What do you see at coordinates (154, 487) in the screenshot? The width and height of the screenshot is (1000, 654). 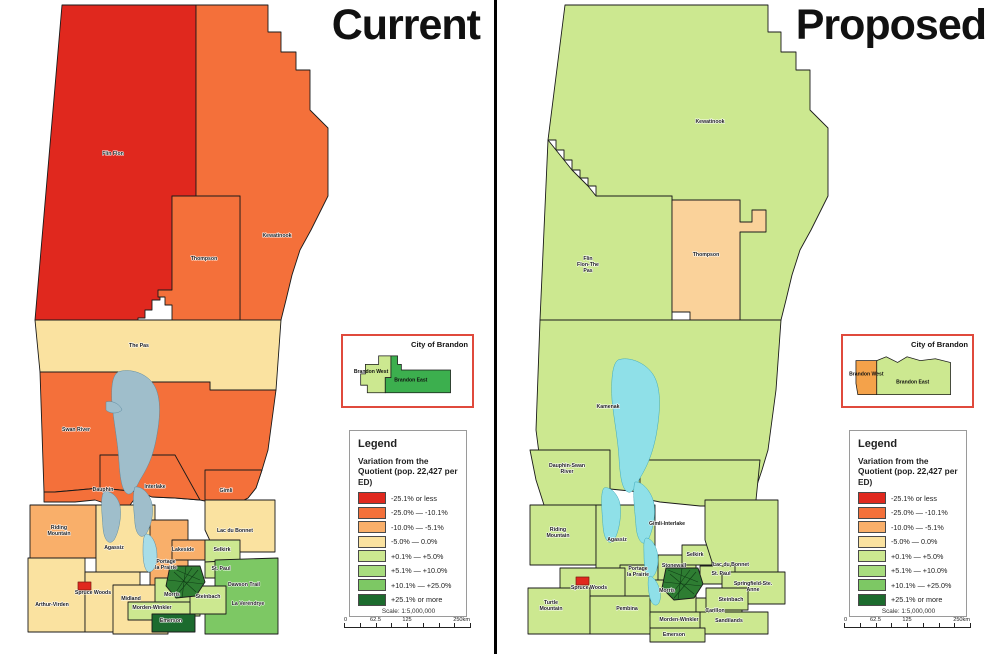 I see `district-label: Interlake` at bounding box center [154, 487].